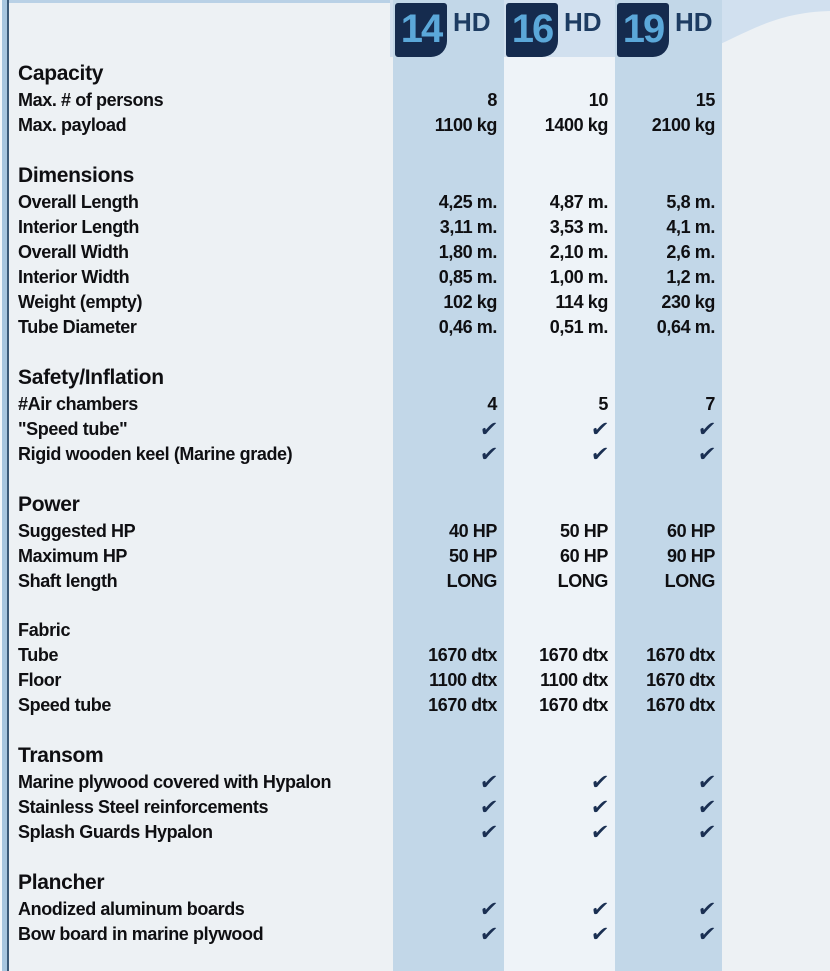 The image size is (830, 971). I want to click on model-number-badge-14: 14, so click(421, 30).